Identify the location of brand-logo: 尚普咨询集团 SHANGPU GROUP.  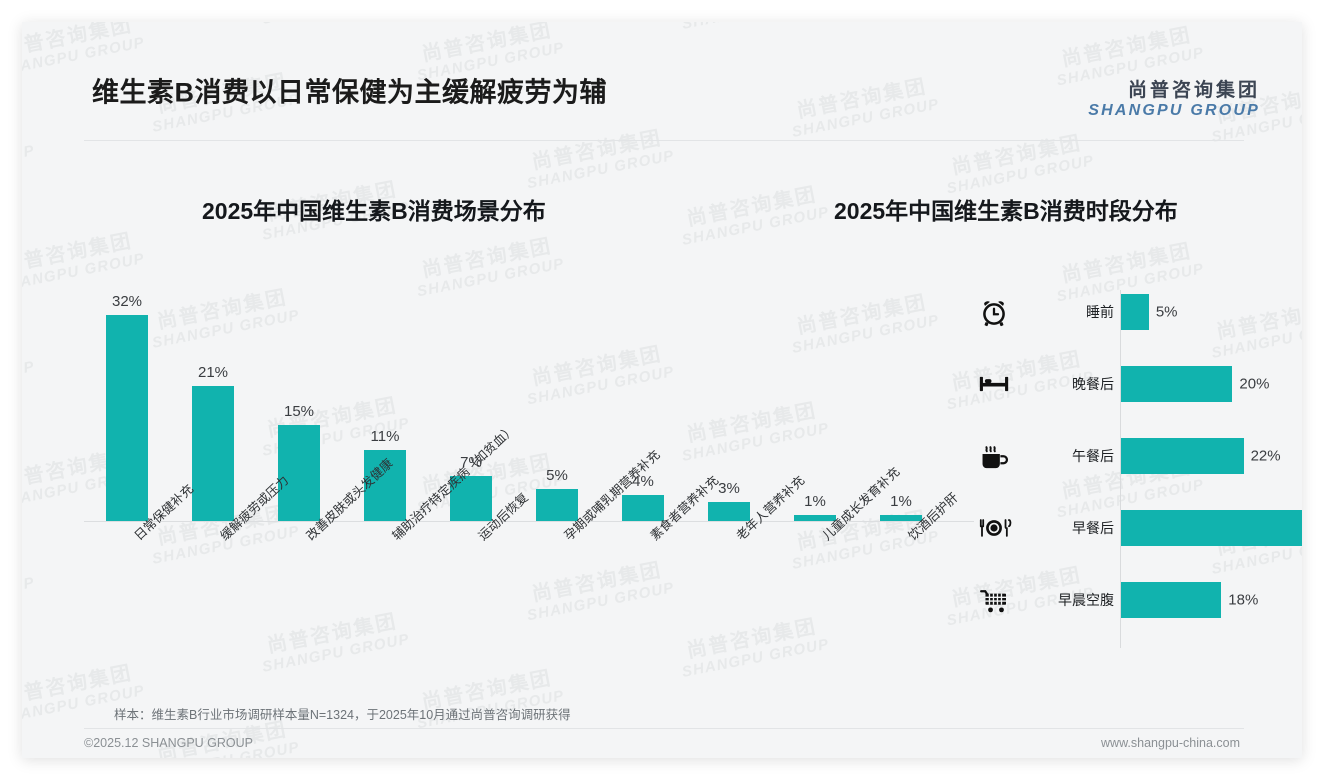
(1174, 100).